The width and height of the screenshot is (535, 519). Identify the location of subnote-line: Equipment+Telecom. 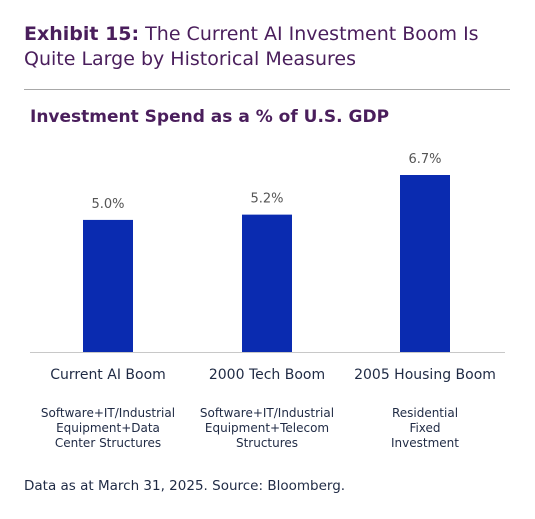
(267, 428).